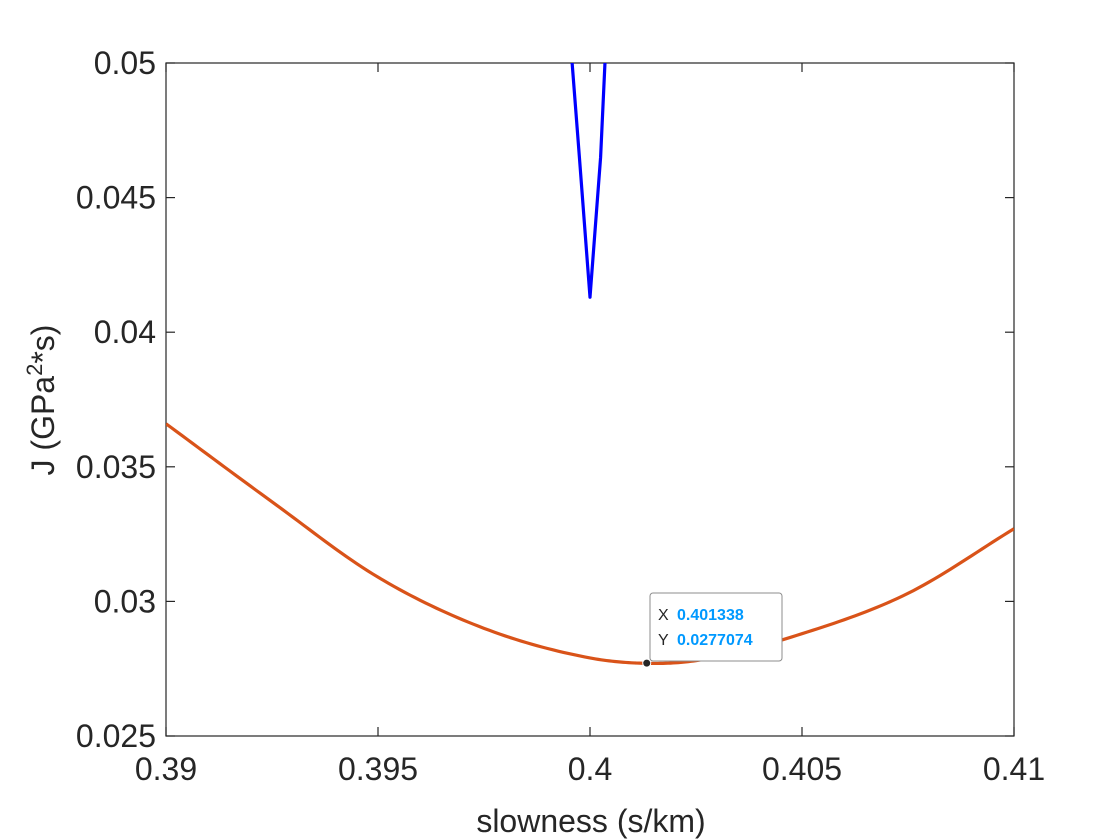 This screenshot has height=840, width=1120. Describe the element at coordinates (590, 821) in the screenshot. I see `x-axis-label: slowness (s/km)` at that location.